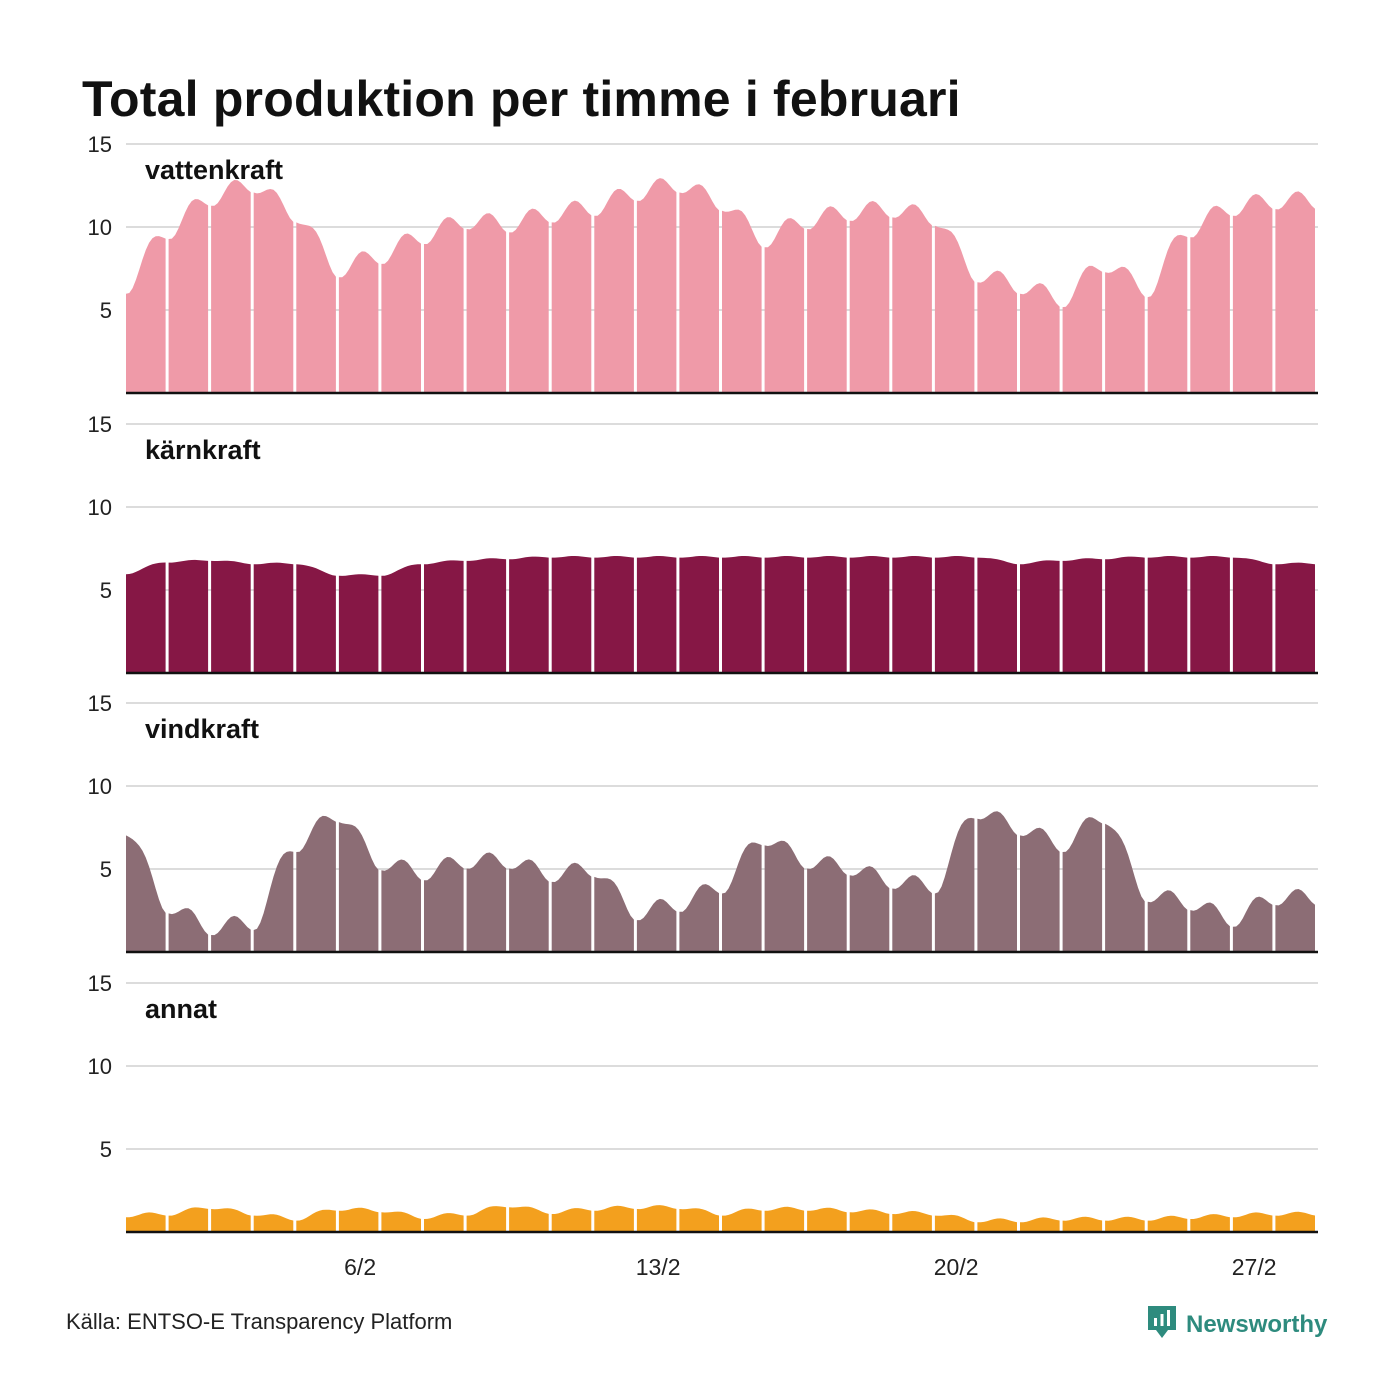 Image resolution: width=1400 pixels, height=1400 pixels. Describe the element at coordinates (401, 618) in the screenshot. I see `area-segment-kärnkraft-day-7` at that location.